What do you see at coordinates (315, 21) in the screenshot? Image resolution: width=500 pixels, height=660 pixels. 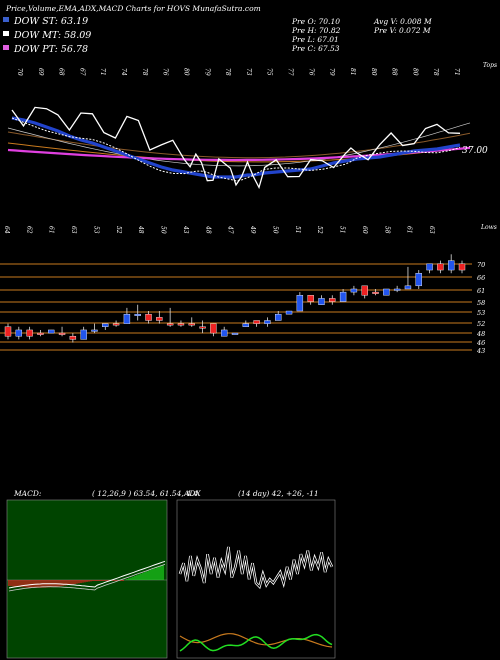 I see `pre-open: Pre O: 70.10` at bounding box center [315, 21].